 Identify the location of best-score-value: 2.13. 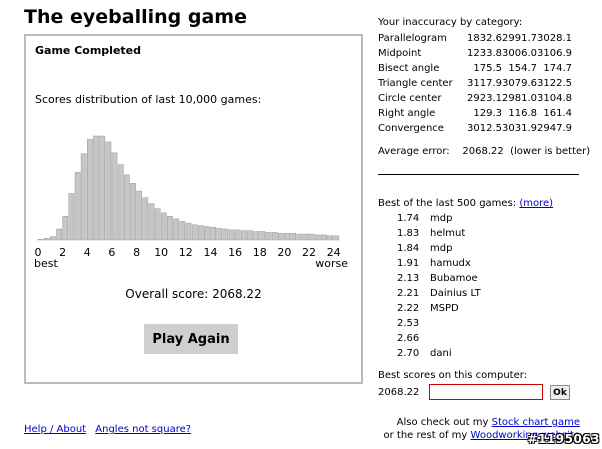
(408, 278).